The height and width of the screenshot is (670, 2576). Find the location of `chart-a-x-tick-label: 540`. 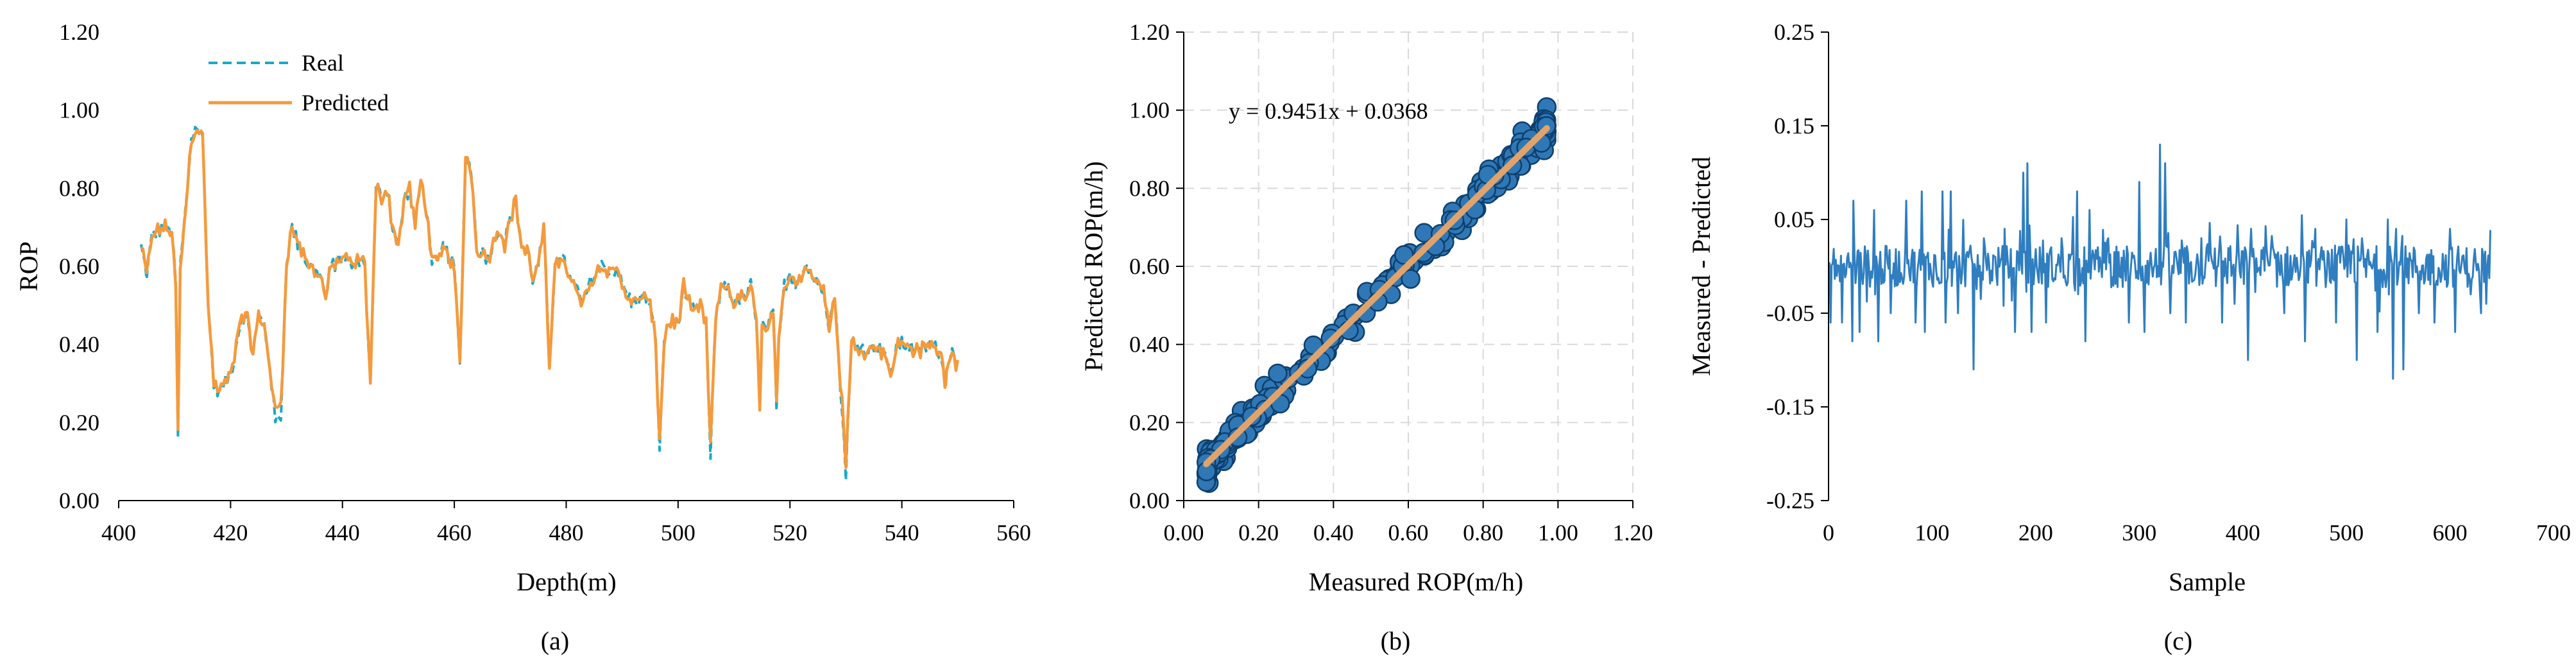

chart-a-x-tick-label: 540 is located at coordinates (902, 532).